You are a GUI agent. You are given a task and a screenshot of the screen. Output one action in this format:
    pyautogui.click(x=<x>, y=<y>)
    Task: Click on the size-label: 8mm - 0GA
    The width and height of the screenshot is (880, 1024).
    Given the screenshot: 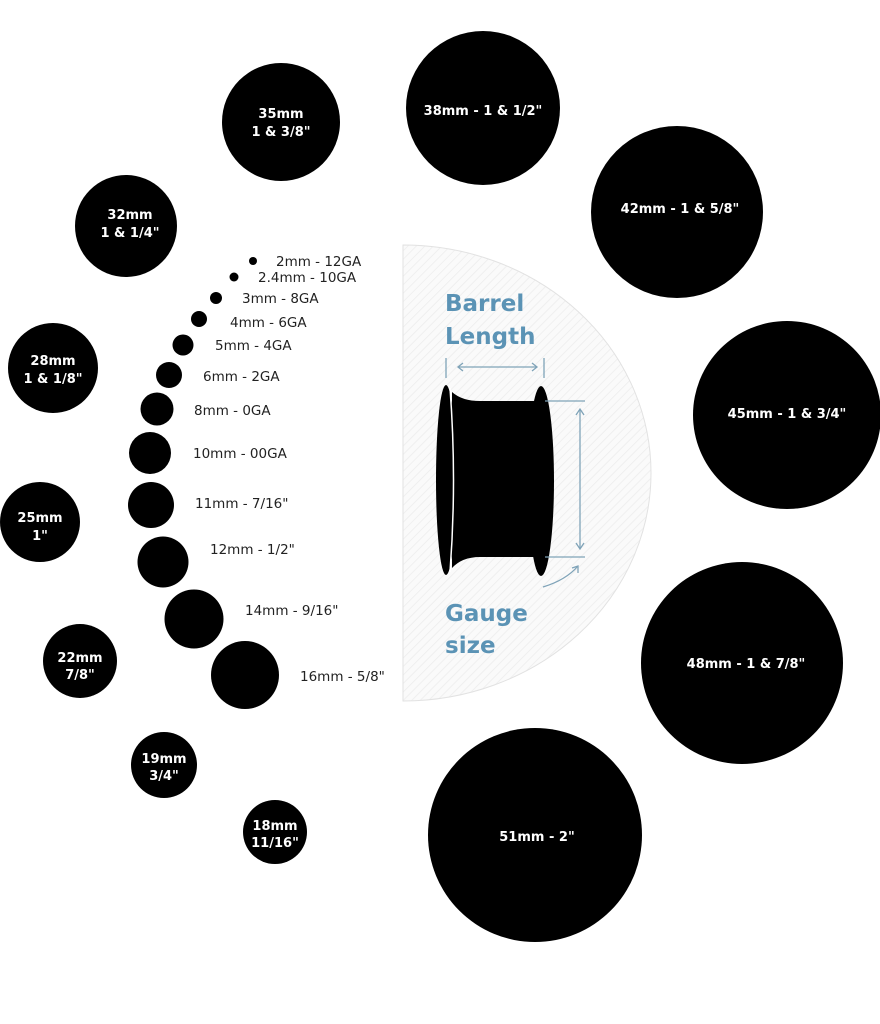 What is the action you would take?
    pyautogui.click(x=232, y=411)
    